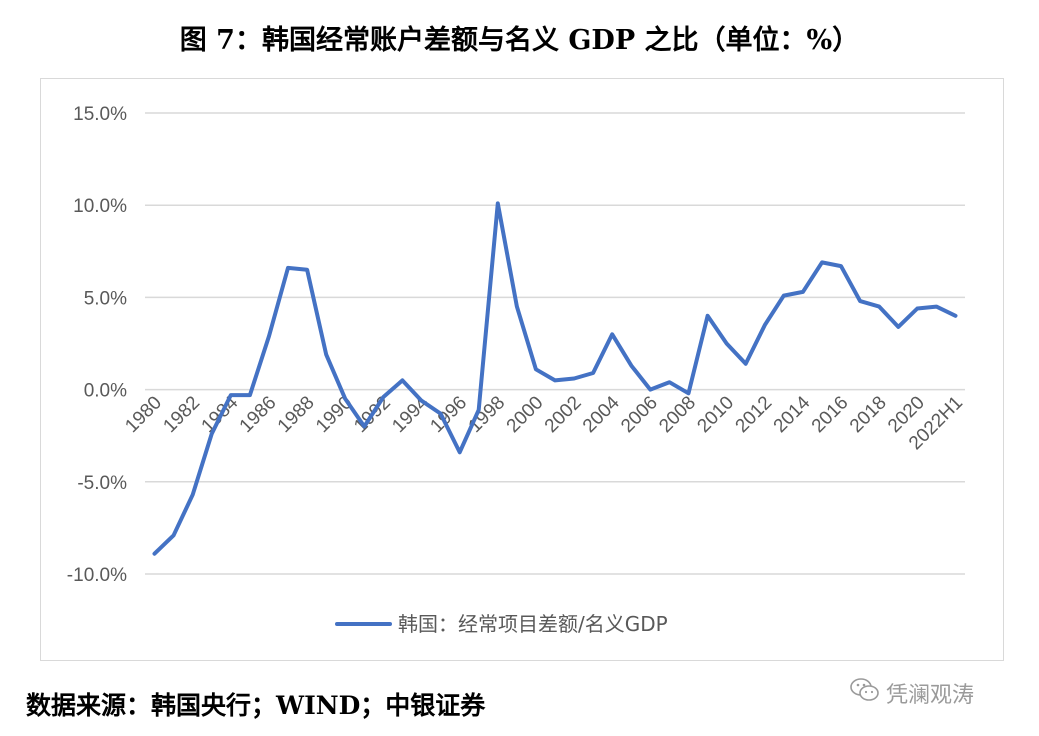 This screenshot has height=736, width=1039. Describe the element at coordinates (100, 114) in the screenshot. I see `y-tick-label: 15.0%` at that location.